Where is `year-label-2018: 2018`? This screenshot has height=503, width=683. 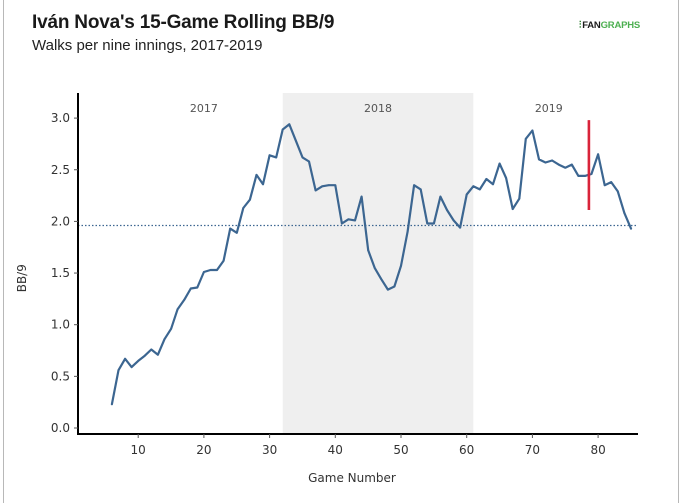 year-label-2018: 2018 is located at coordinates (378, 108).